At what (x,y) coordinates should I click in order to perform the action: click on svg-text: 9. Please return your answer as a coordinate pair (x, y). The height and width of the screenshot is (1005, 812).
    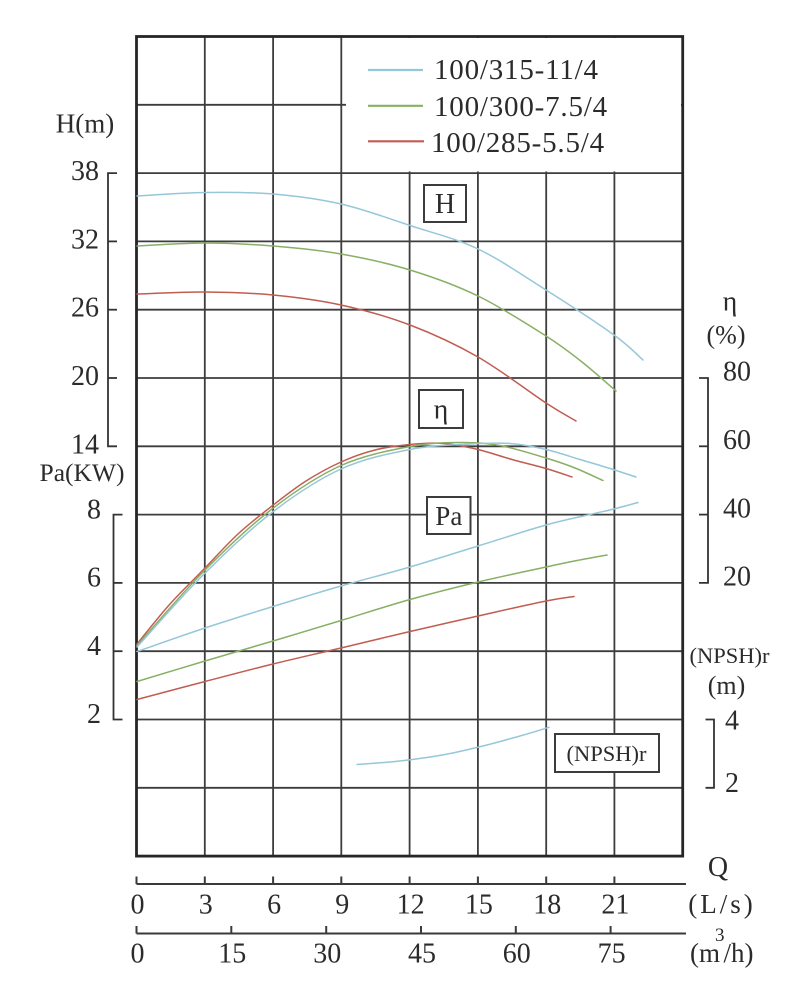
    Looking at the image, I should click on (342, 905).